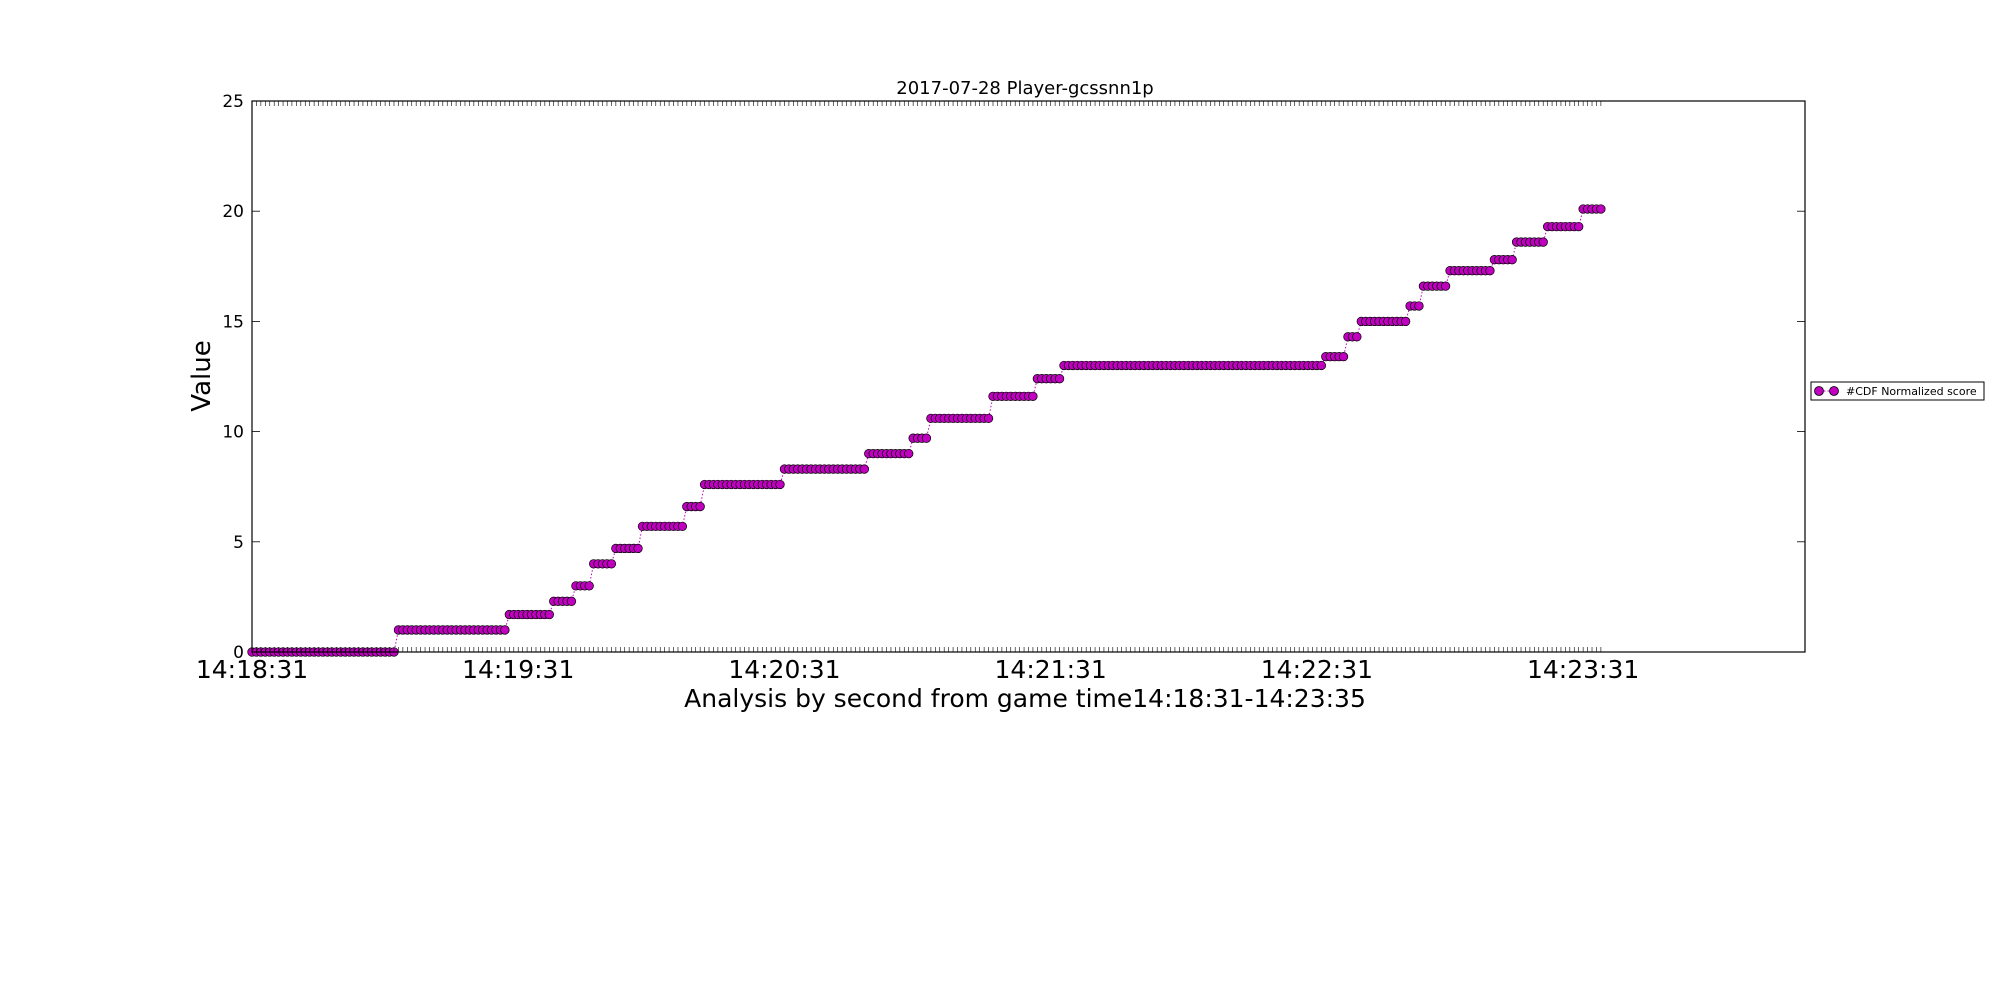  Describe the element at coordinates (233, 102) in the screenshot. I see `y-tick-label: 25` at that location.